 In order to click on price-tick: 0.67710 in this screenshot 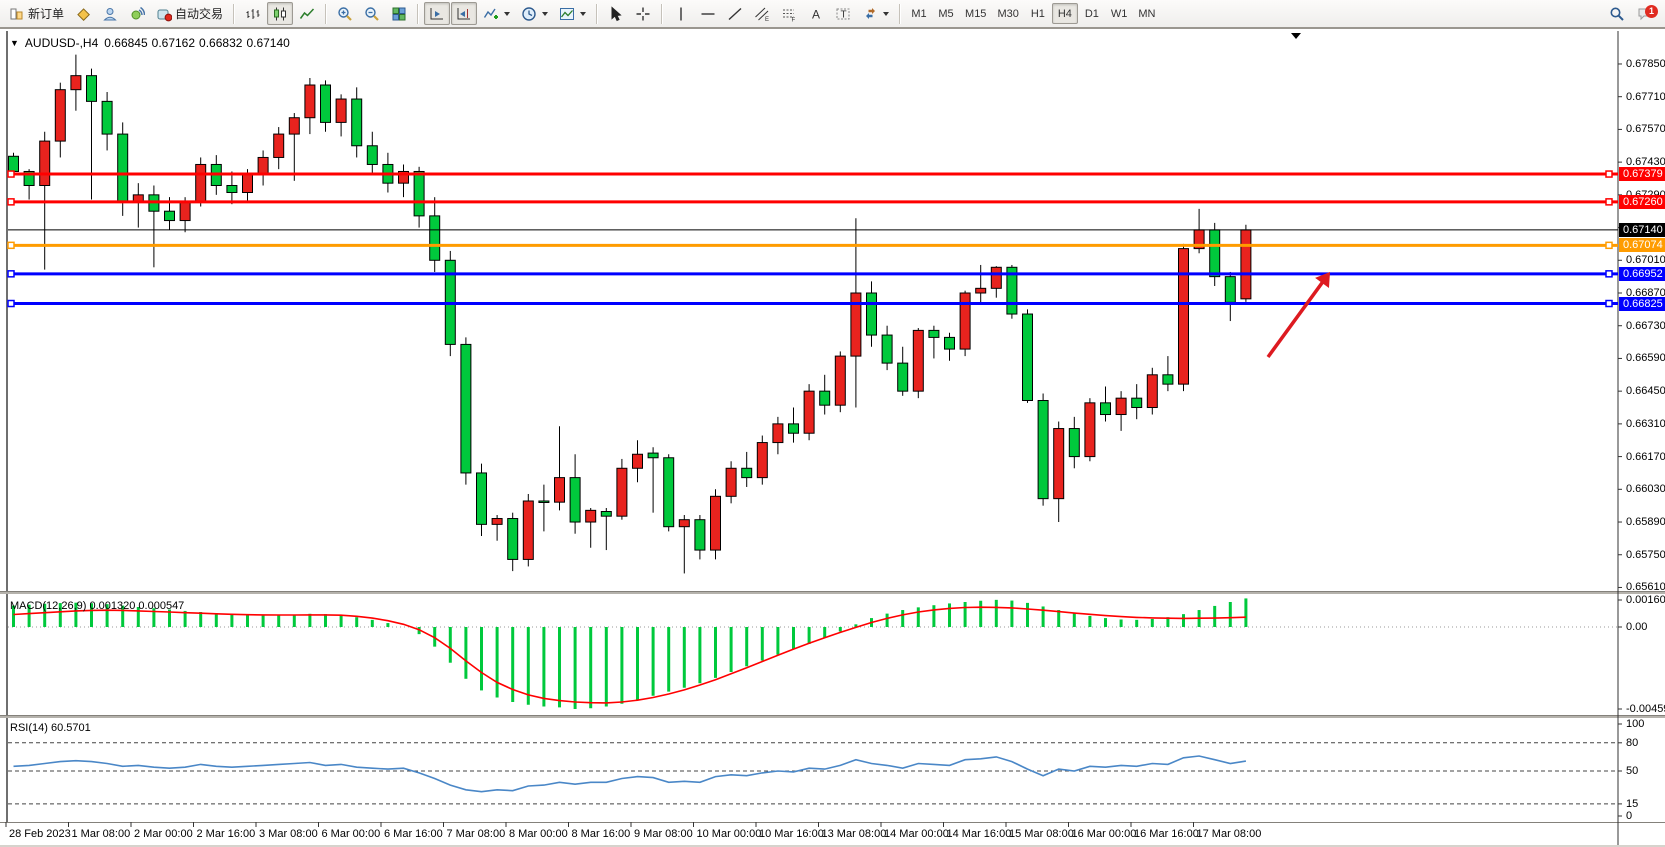, I will do `click(1645, 96)`.